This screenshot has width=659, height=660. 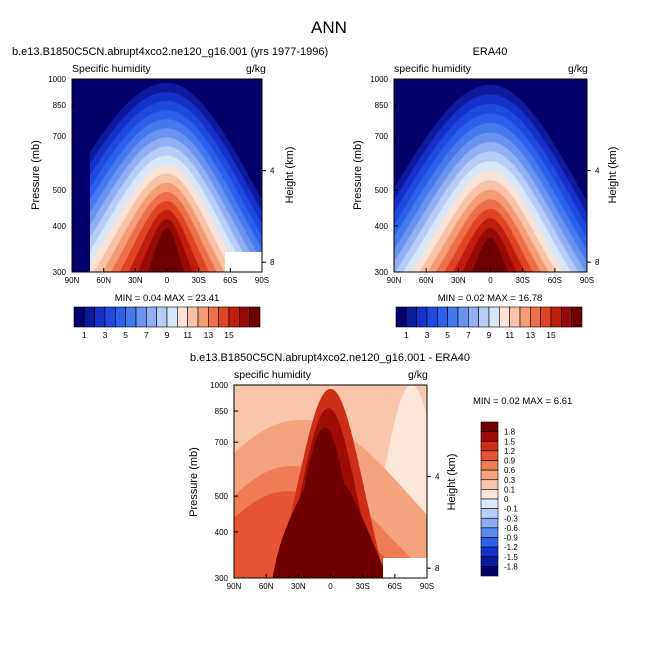 I want to click on colorbar-label: -0.1, so click(x=511, y=509).